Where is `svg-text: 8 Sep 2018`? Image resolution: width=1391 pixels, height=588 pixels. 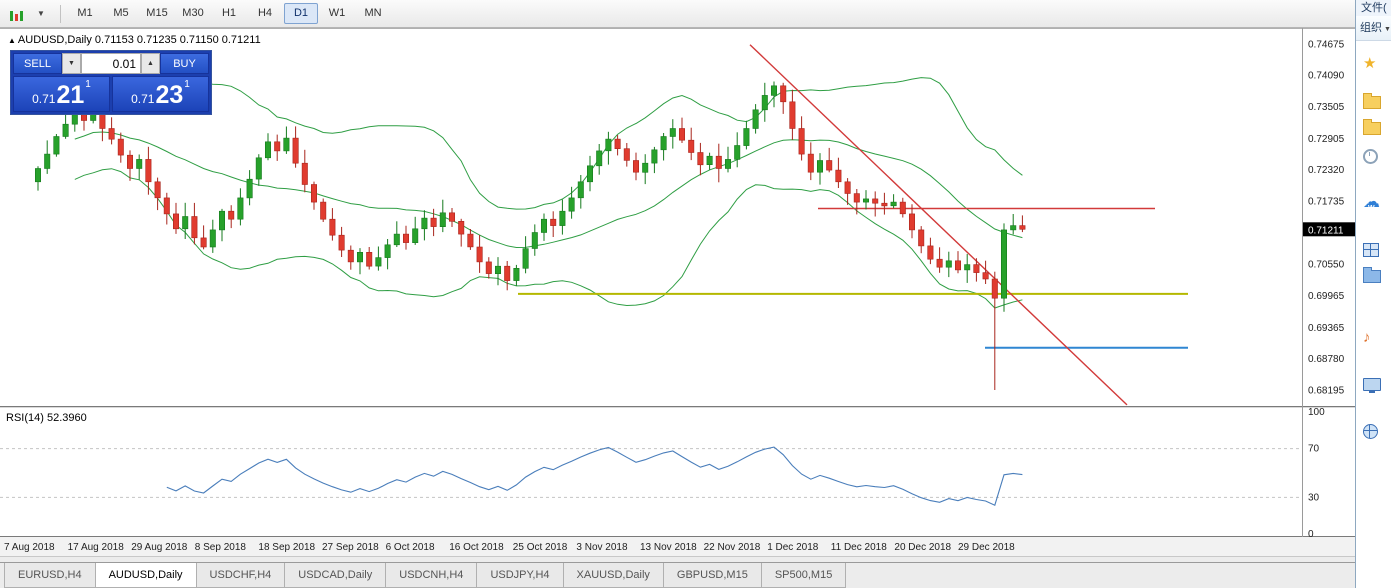 svg-text: 8 Sep 2018 is located at coordinates (221, 547).